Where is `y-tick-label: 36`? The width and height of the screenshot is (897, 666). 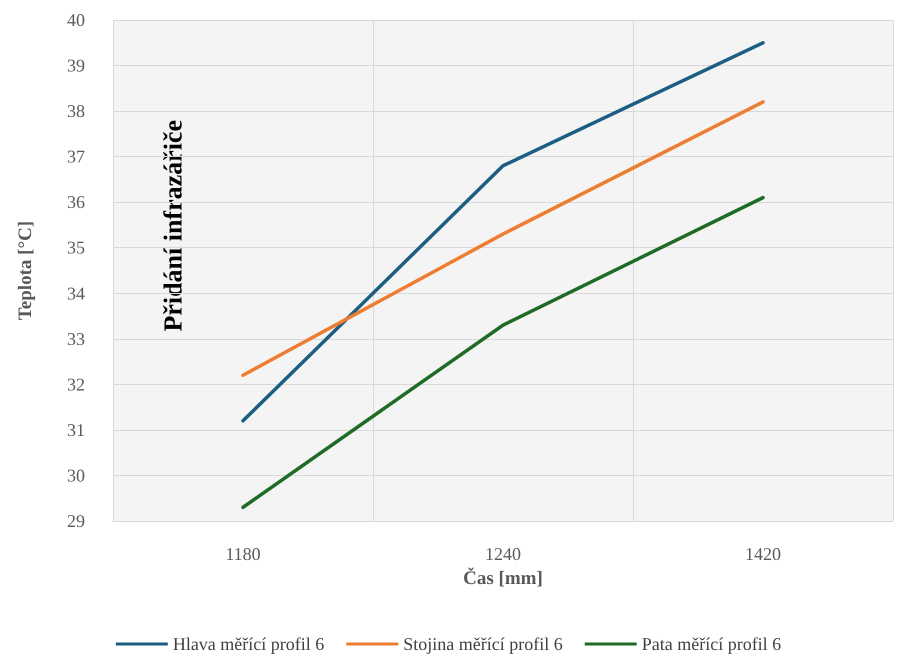 y-tick-label: 36 is located at coordinates (76, 202).